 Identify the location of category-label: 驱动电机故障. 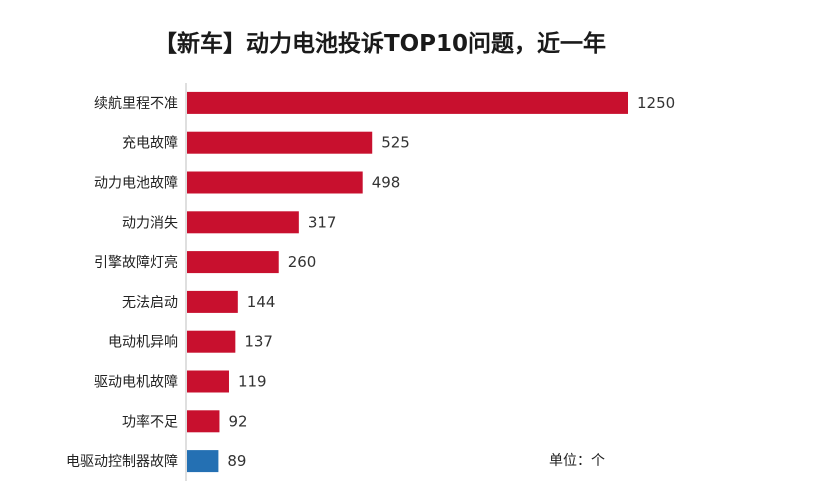
(136, 383).